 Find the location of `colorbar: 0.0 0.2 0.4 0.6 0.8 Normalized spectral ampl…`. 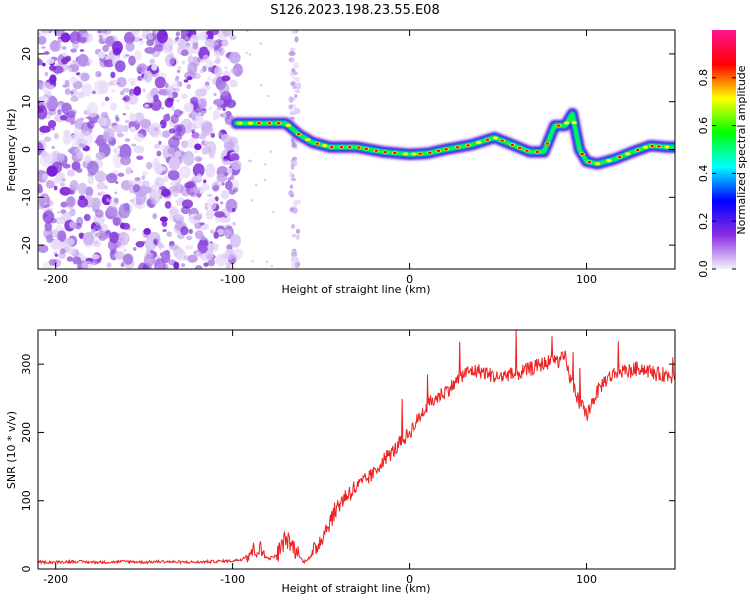

colorbar: 0.0 0.2 0.4 0.6 0.8 Normalized spectral ampl… is located at coordinates (722, 154).